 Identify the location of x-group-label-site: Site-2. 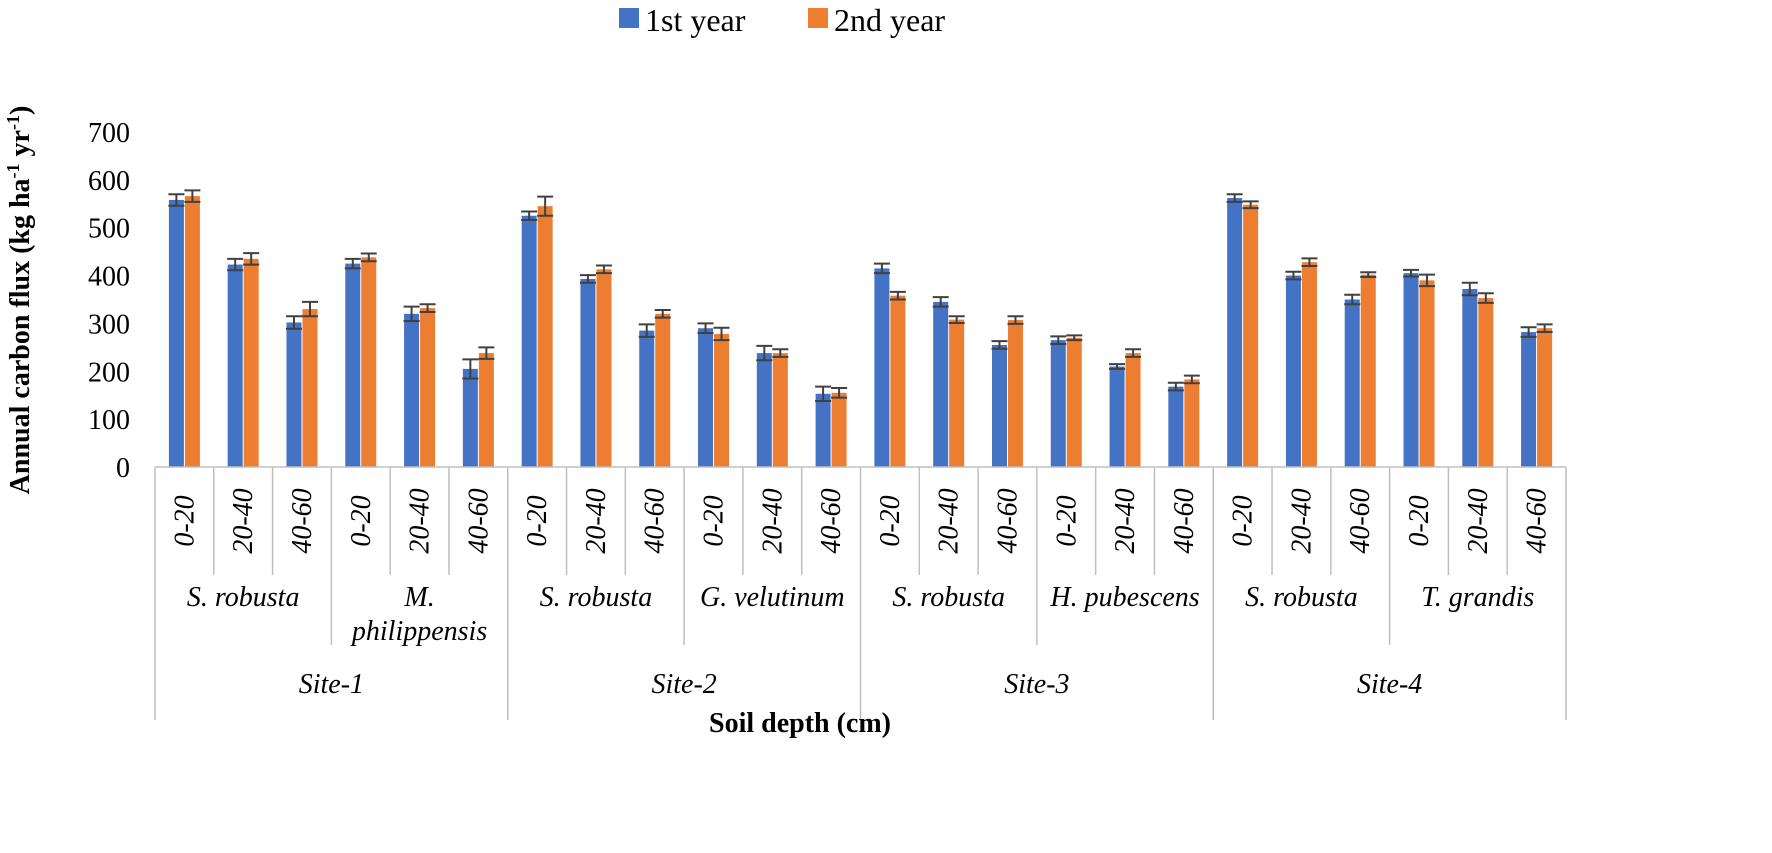
(683, 684).